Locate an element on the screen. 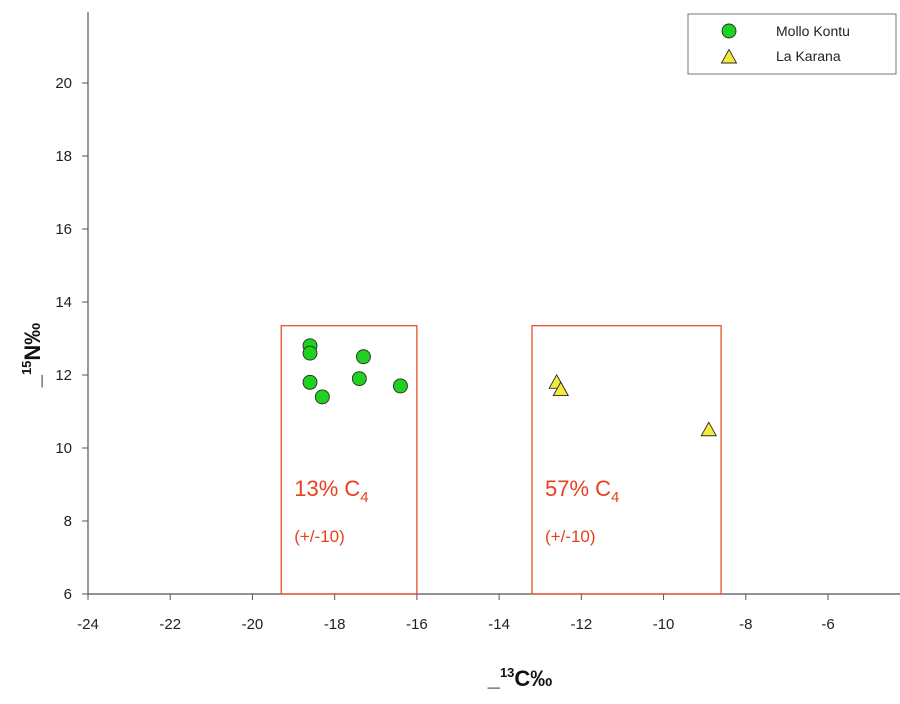  y-axis-title-group: _15N‰ is located at coordinates (32, 356).